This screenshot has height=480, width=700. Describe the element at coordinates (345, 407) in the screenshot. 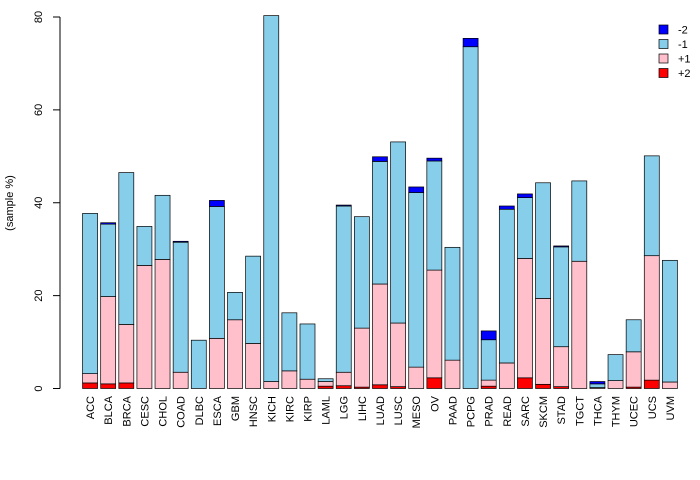

I see `x-tick-label-lgg: LGG` at that location.